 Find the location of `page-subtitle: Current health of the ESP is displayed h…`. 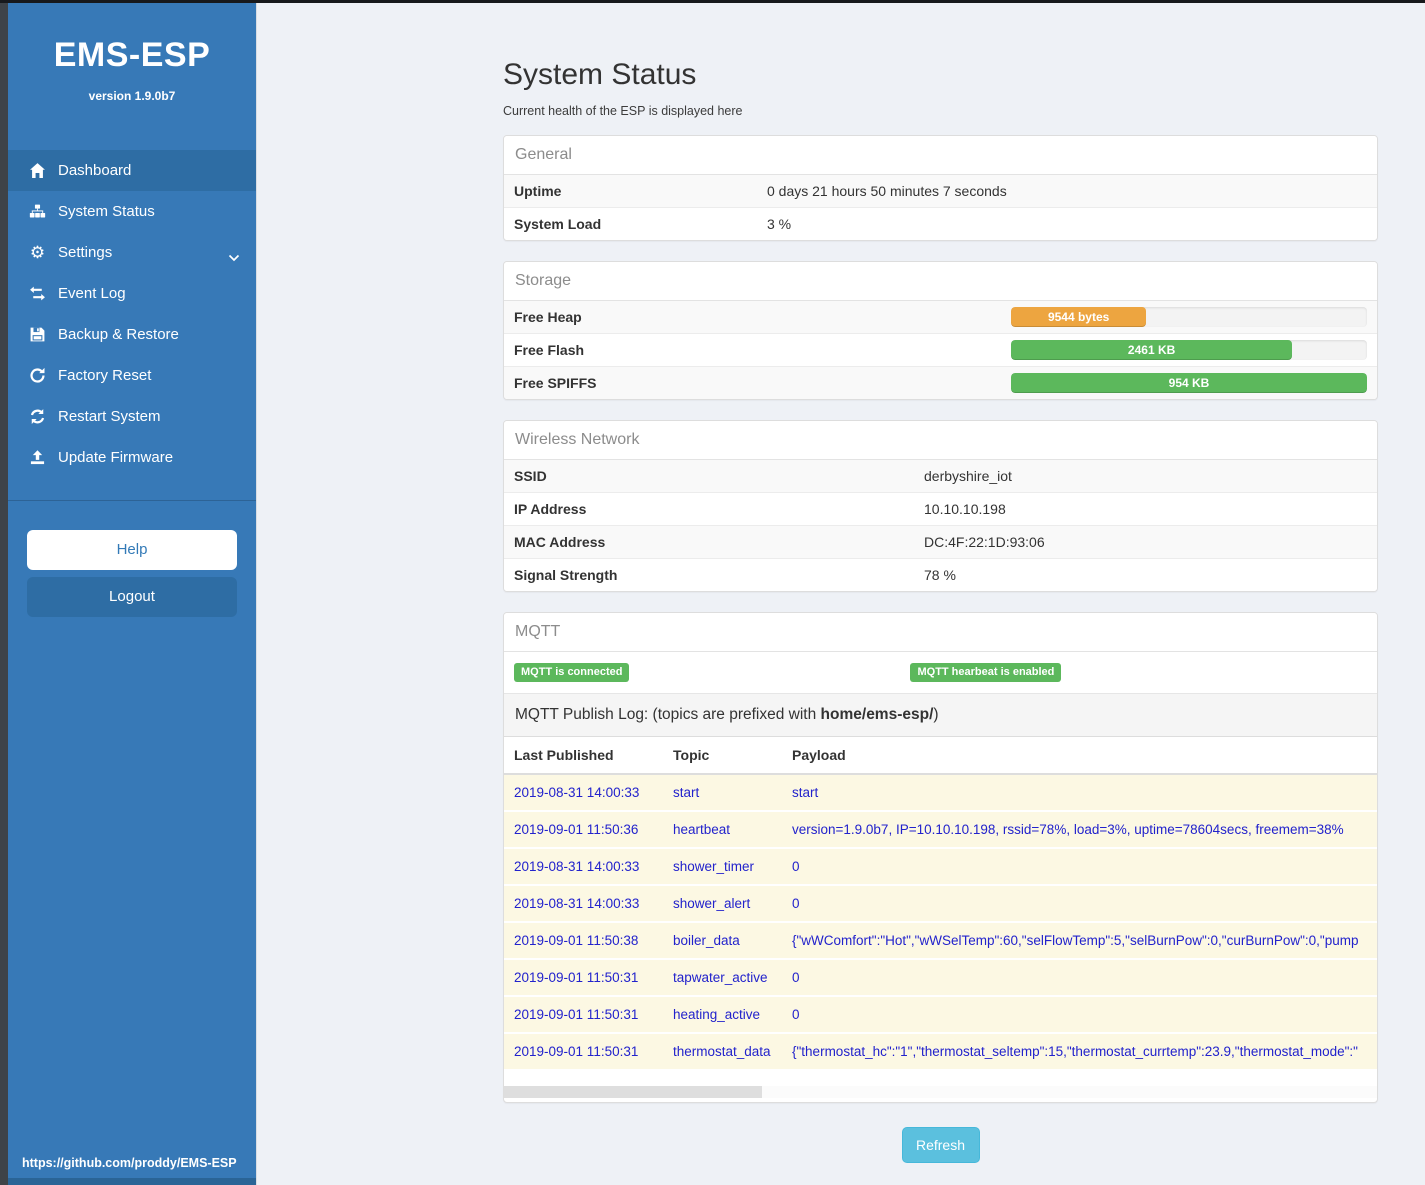

page-subtitle: Current health of the ESP is displayed h… is located at coordinates (623, 111).